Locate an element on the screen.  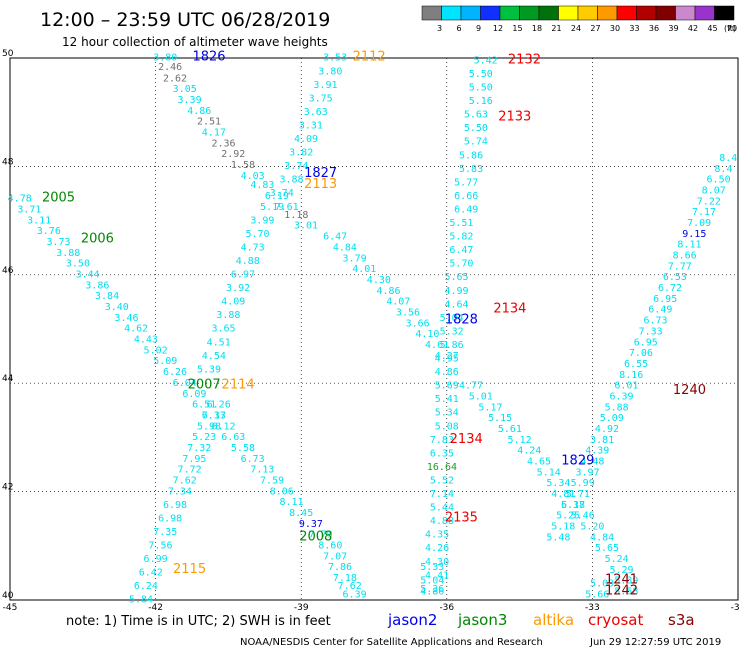
swh-value: 6.63 is located at coordinates (233, 437).